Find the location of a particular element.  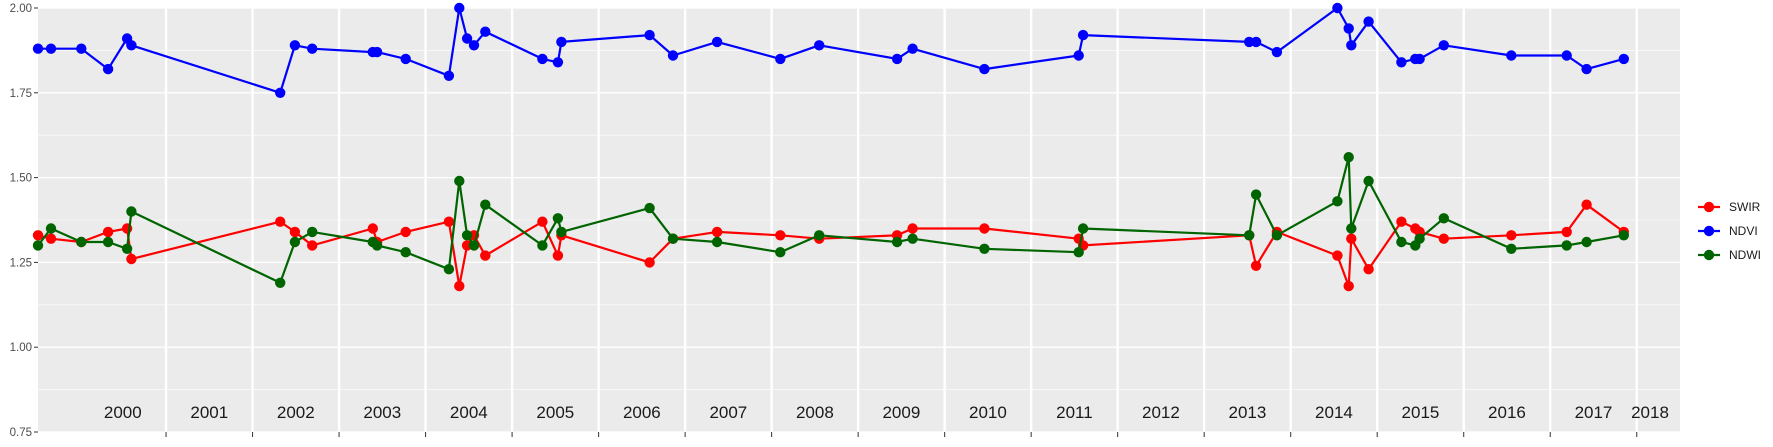

legend-label: NDWI is located at coordinates (1745, 255).